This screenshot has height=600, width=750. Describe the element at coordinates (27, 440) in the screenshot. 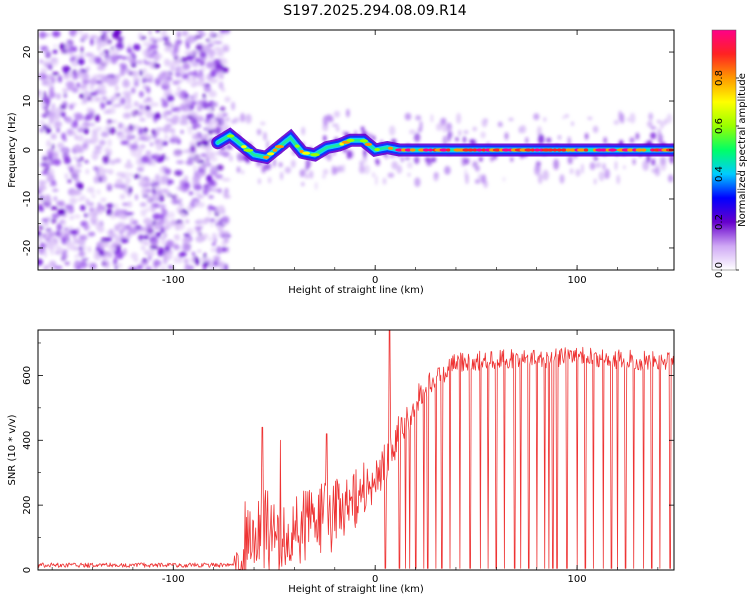

I see `y-tick-label: 400` at that location.